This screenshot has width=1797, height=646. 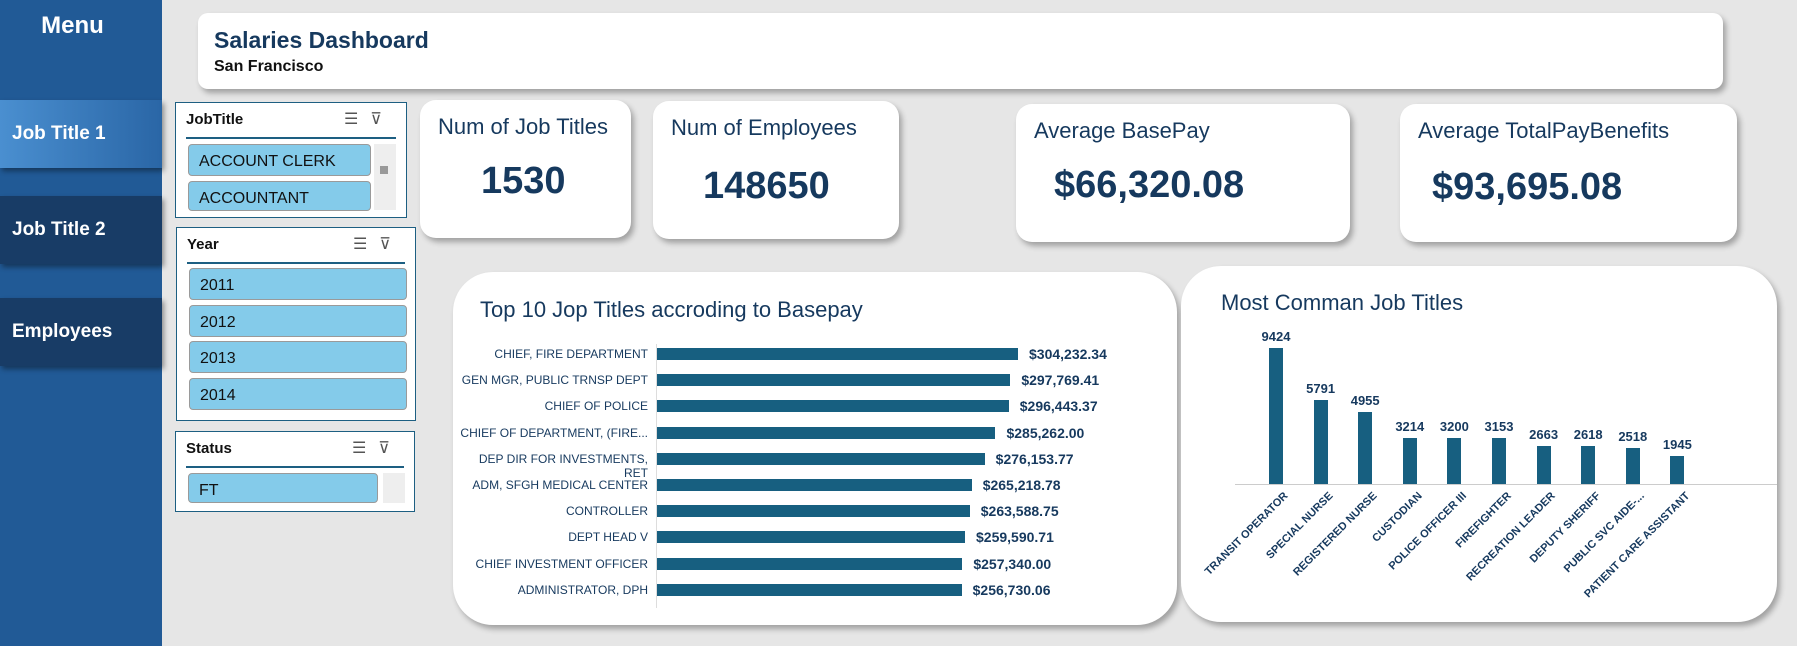 I want to click on column-value-label: 3200, so click(x=1454, y=426).